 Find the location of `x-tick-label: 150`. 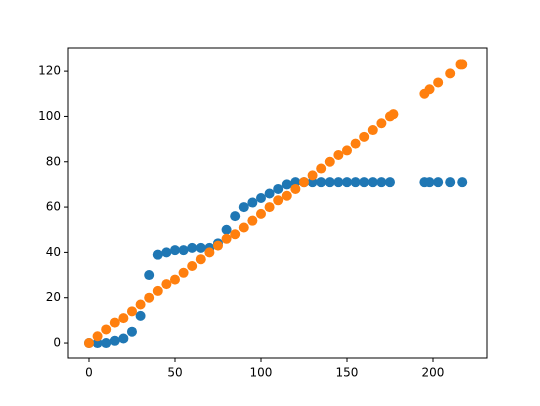

x-tick-label: 150 is located at coordinates (347, 373).